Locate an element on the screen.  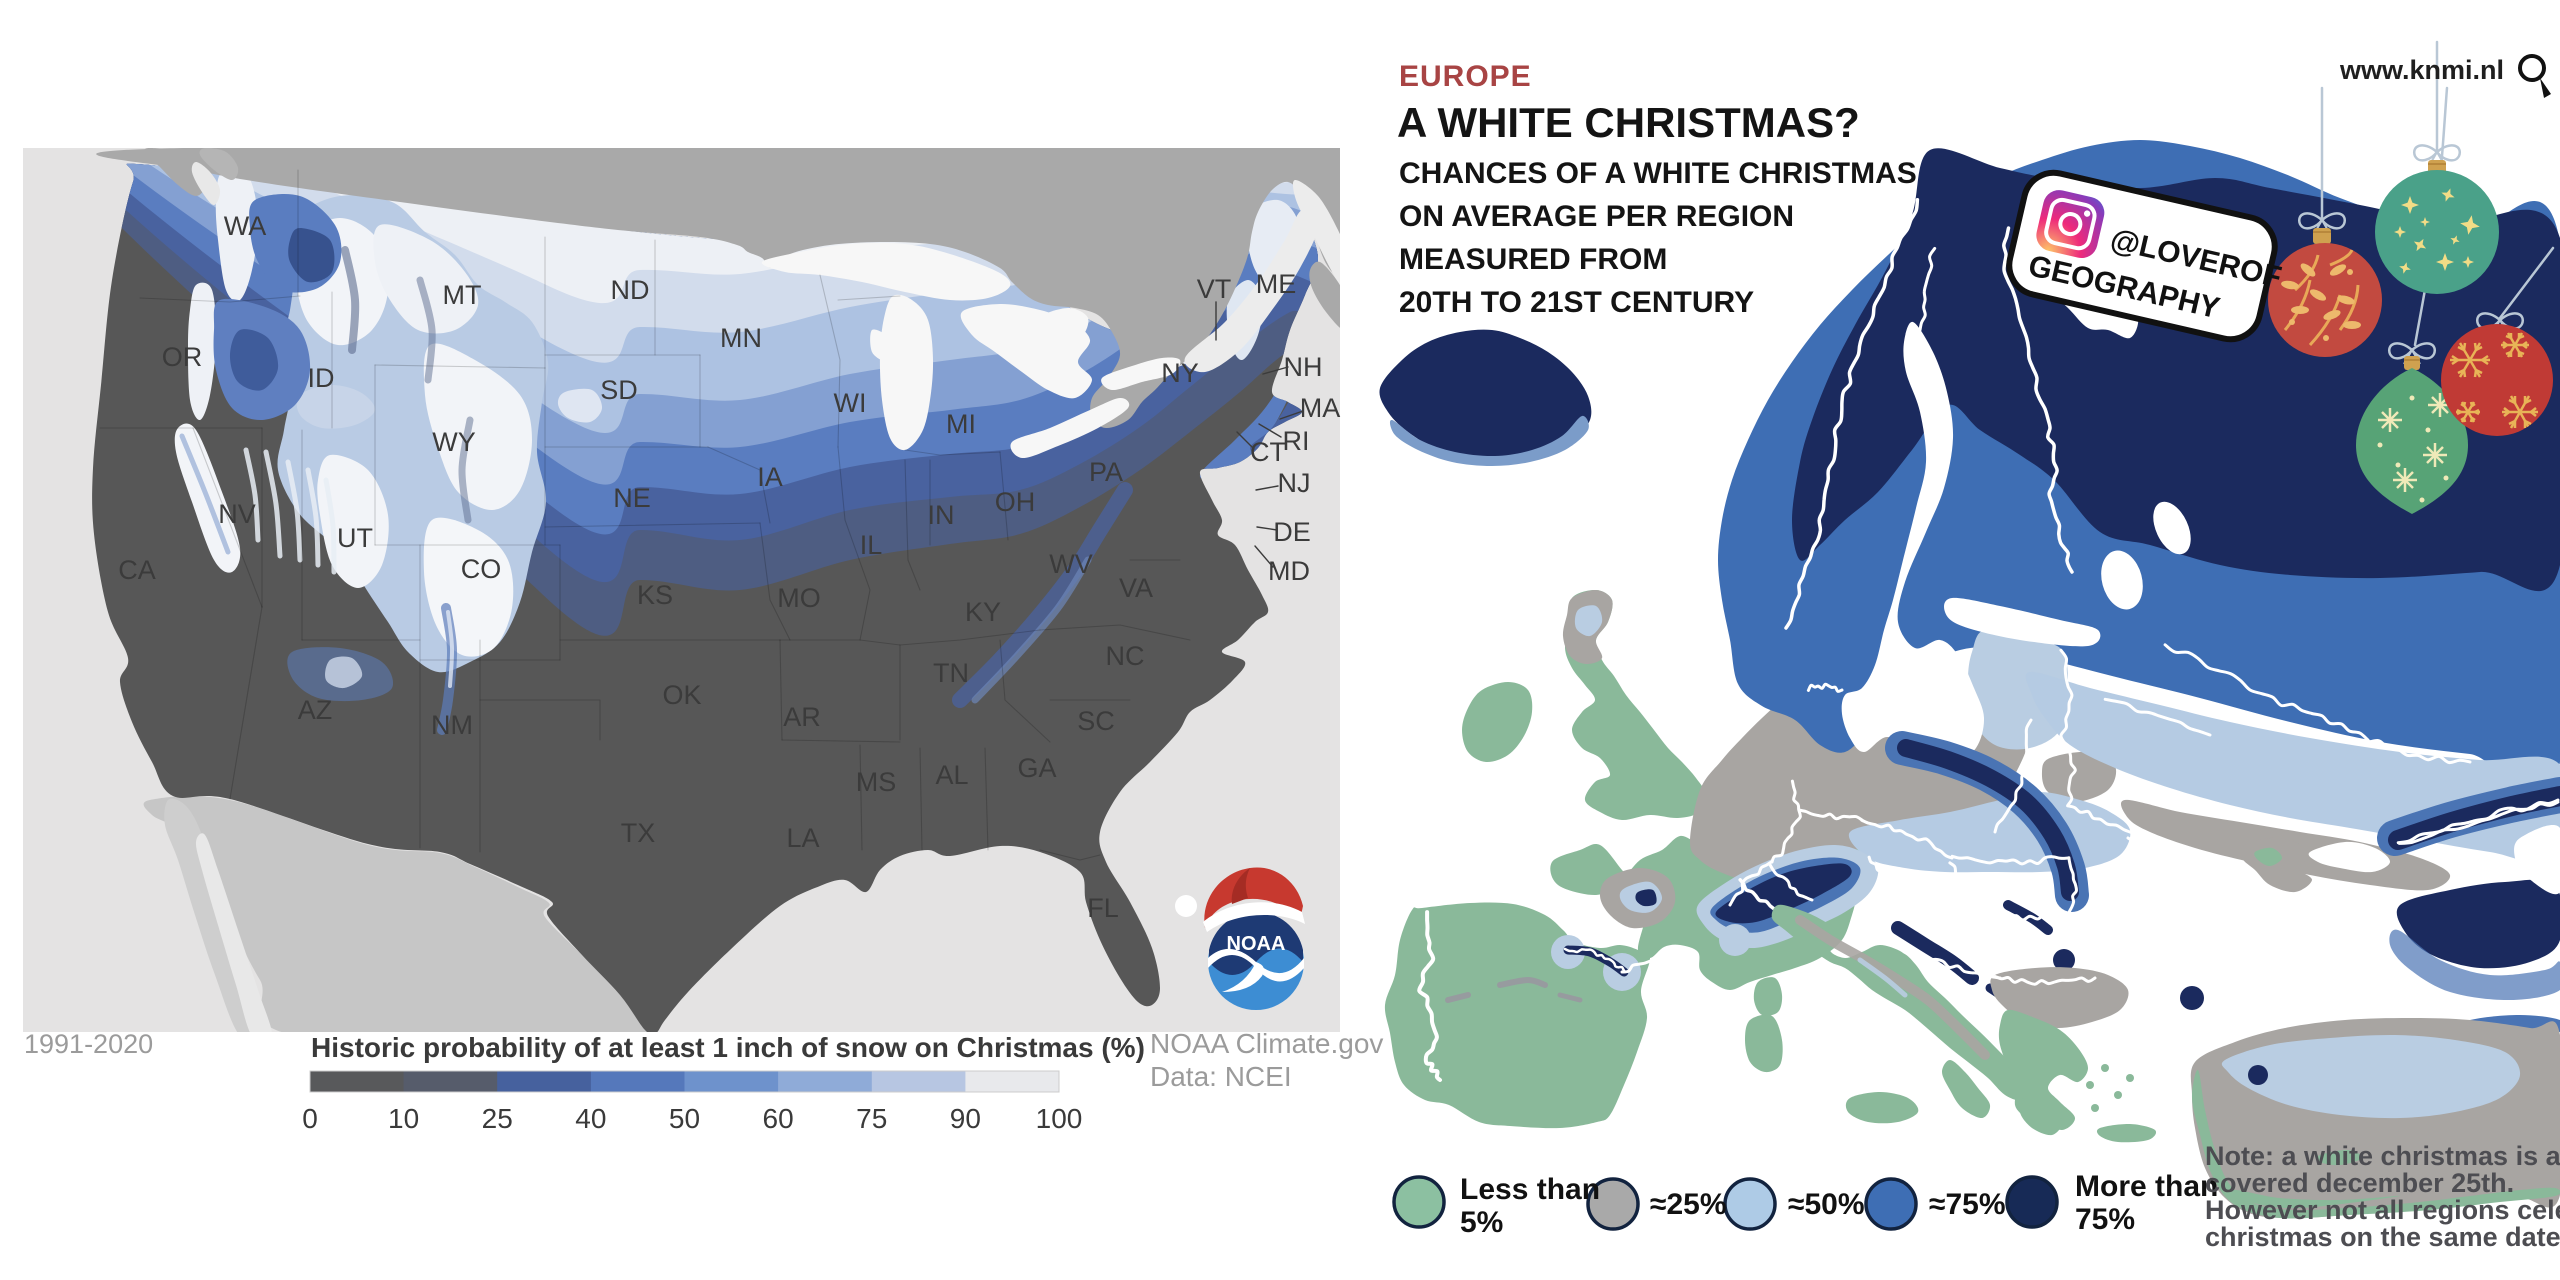
svg-text: christmas on the same date is located at coordinates (2382, 1237).